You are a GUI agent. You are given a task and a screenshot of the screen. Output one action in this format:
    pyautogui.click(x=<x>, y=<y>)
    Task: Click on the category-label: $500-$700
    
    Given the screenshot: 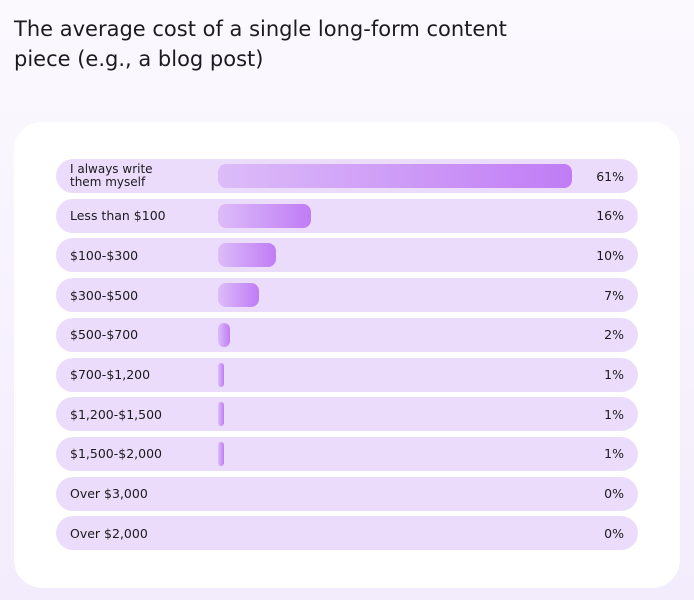 What is the action you would take?
    pyautogui.click(x=104, y=335)
    